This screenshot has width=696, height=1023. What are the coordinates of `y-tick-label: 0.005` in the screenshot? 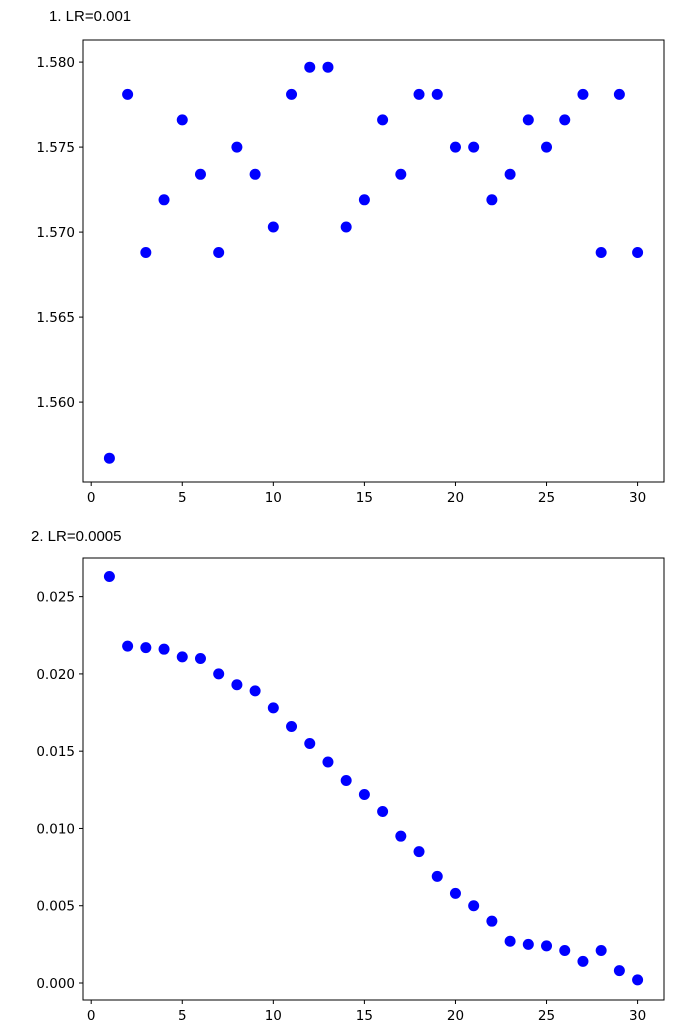 It's located at (55, 907).